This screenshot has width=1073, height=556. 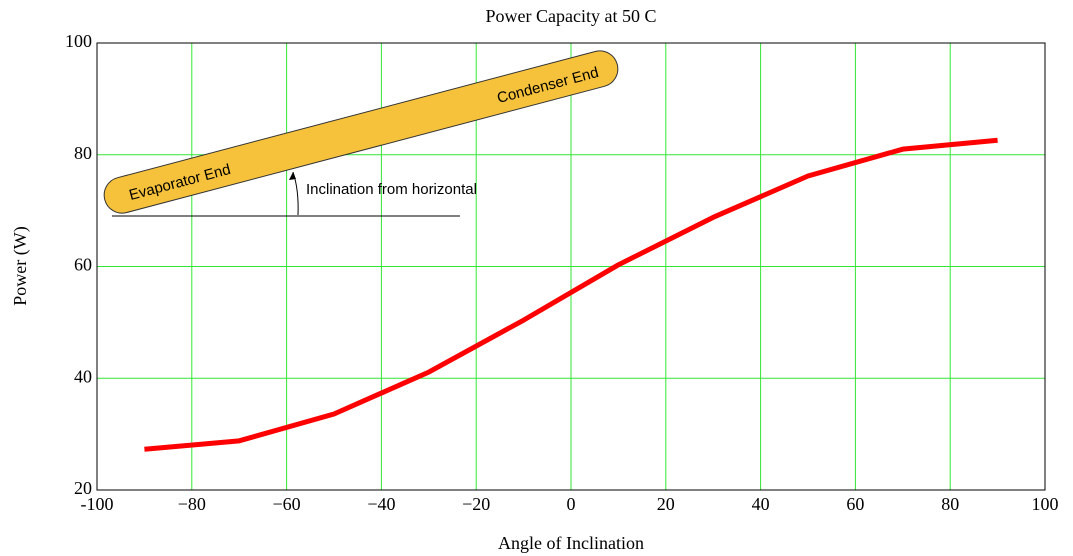 What do you see at coordinates (83, 265) in the screenshot?
I see `y-tick-label: 60` at bounding box center [83, 265].